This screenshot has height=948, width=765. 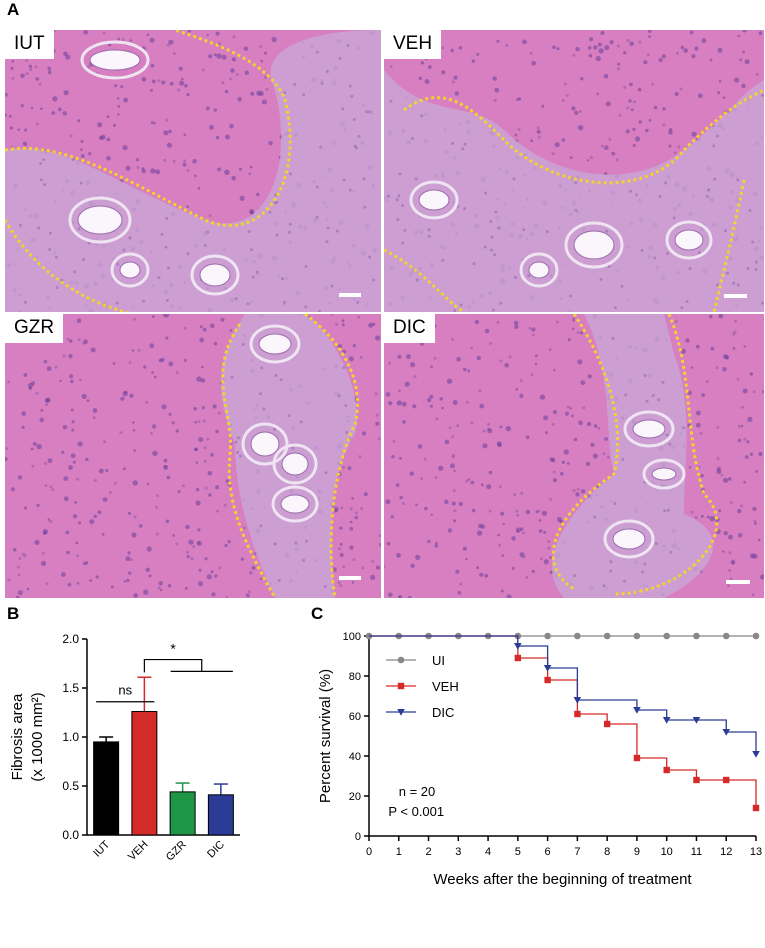 I want to click on vessel-lumen, so click(x=275, y=344).